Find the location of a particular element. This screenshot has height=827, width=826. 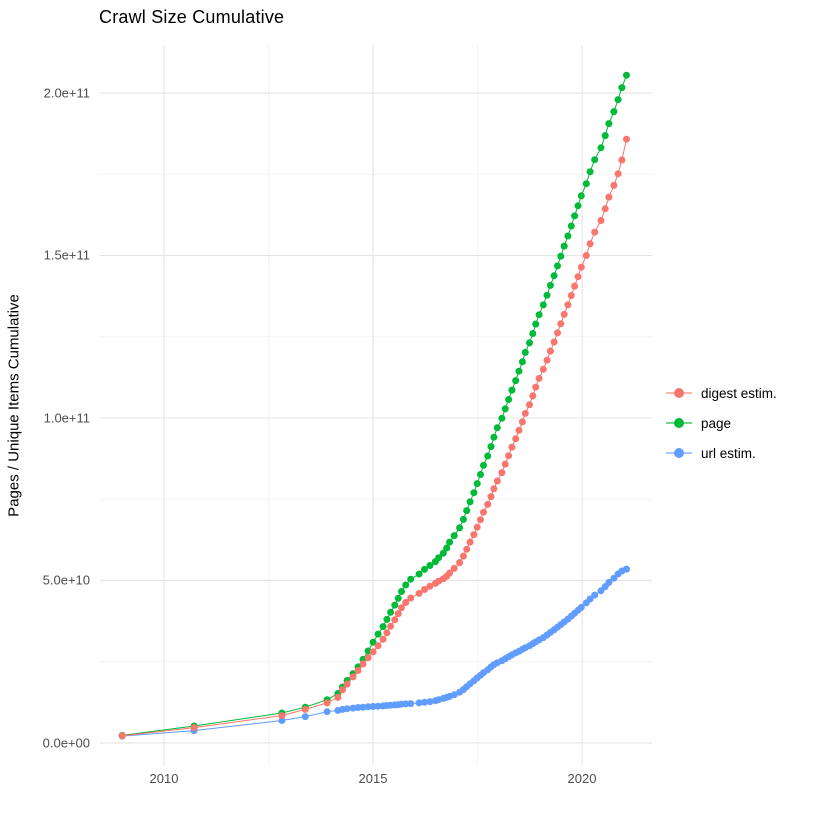

chart-title: Crawl Size Cumulative is located at coordinates (192, 17).